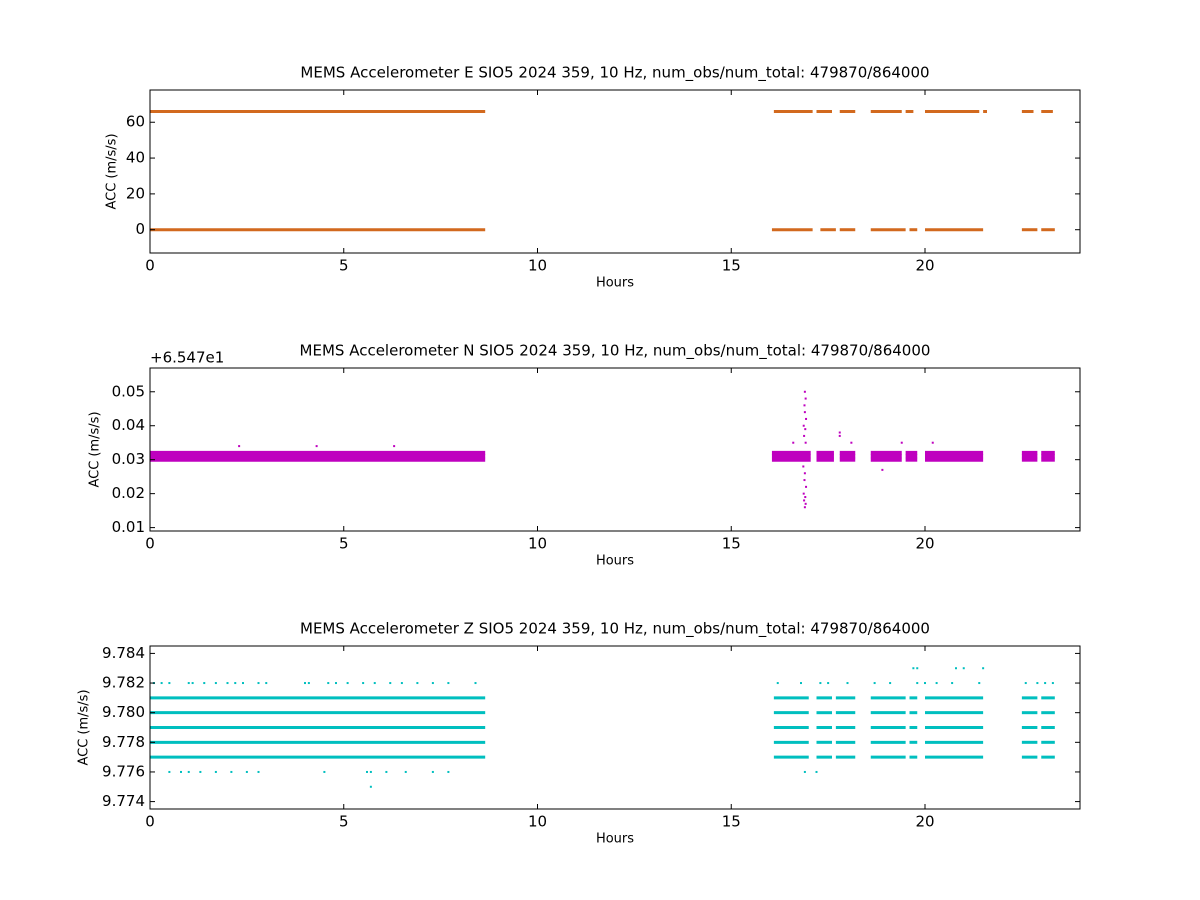 This screenshot has height=900, width=1200. What do you see at coordinates (128, 459) in the screenshot?
I see `y-tick-label: 0.03` at bounding box center [128, 459].